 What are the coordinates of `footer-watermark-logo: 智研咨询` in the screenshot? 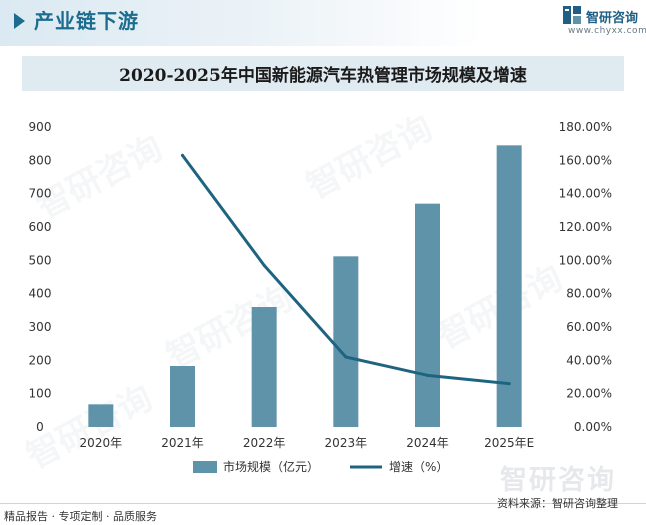 It's located at (558, 480).